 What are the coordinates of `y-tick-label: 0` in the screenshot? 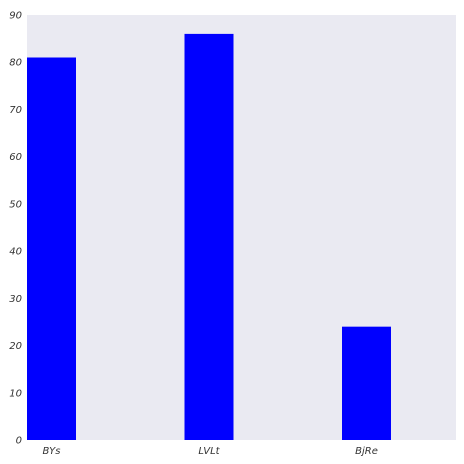 It's located at (19, 441).